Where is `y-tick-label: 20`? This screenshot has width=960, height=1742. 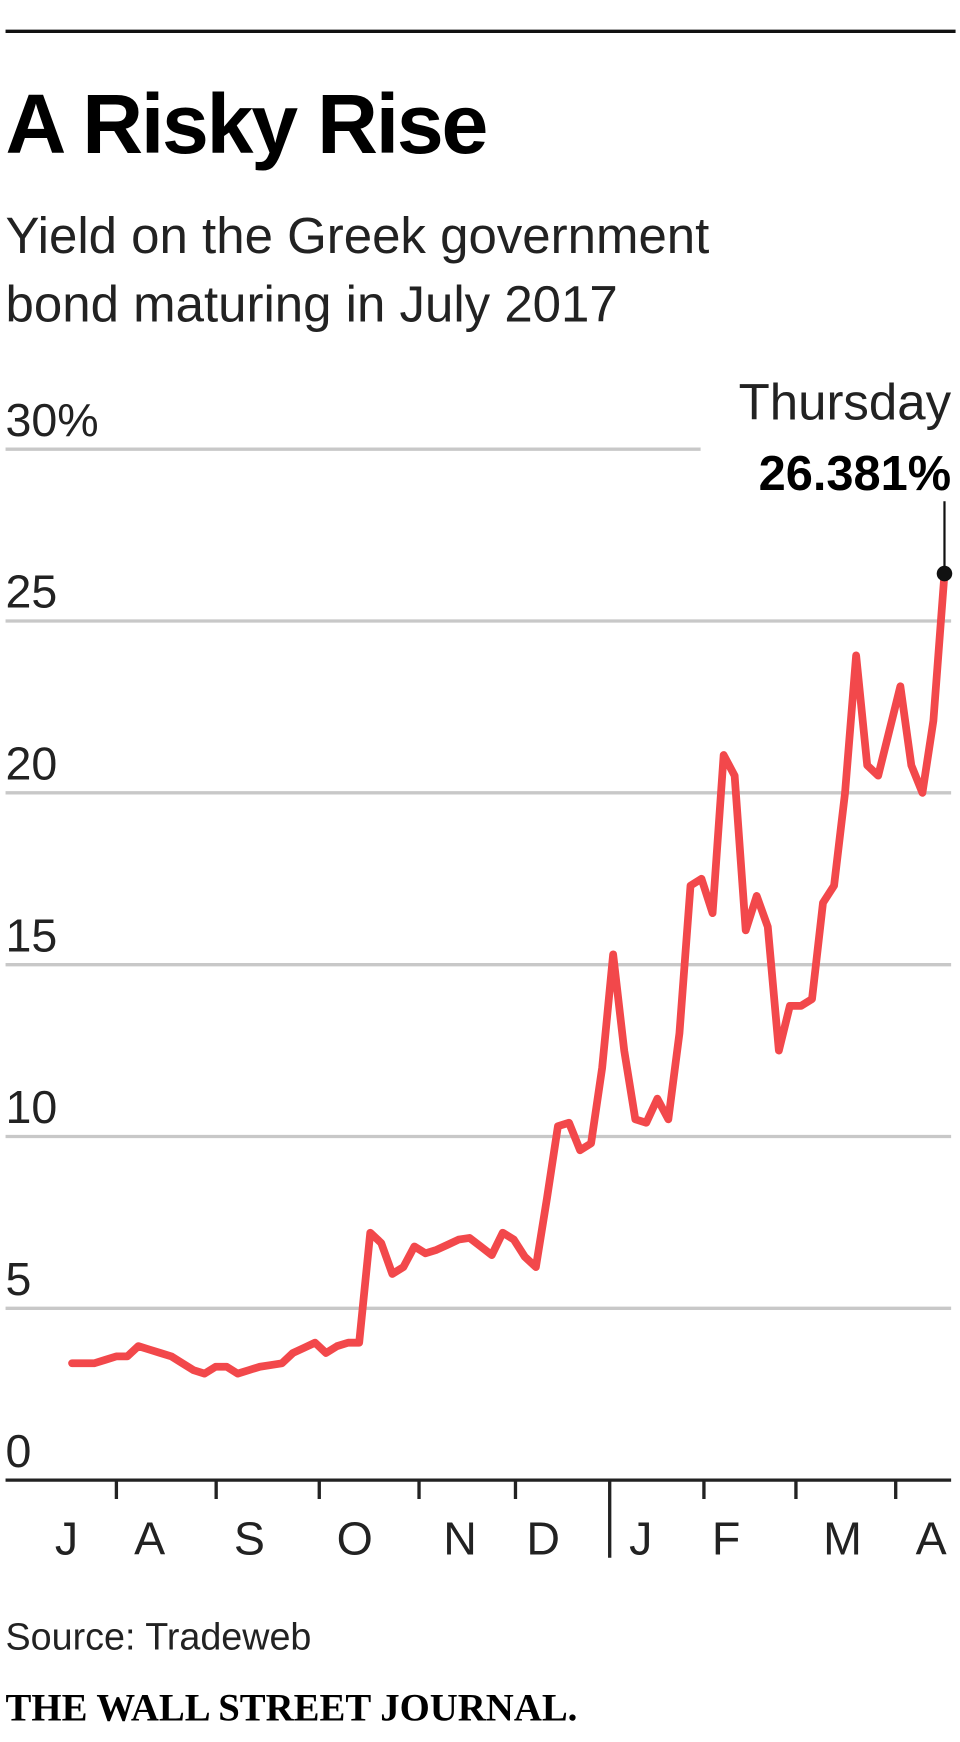 y-tick-label: 20 is located at coordinates (32, 764).